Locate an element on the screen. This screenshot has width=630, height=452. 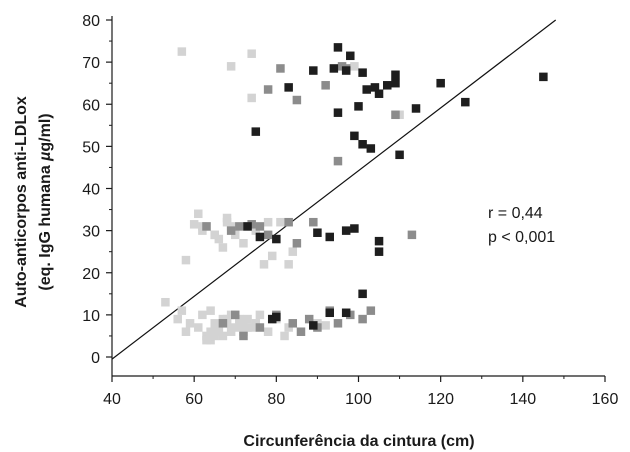
x-tick-label: 100 is located at coordinates (358, 399).